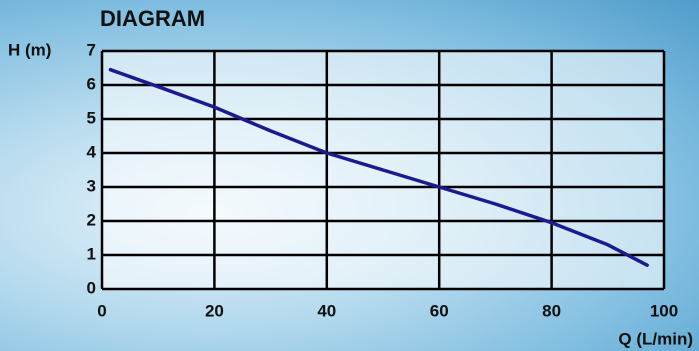 Image resolution: width=699 pixels, height=351 pixels. I want to click on x-tick-label: 20, so click(214, 310).